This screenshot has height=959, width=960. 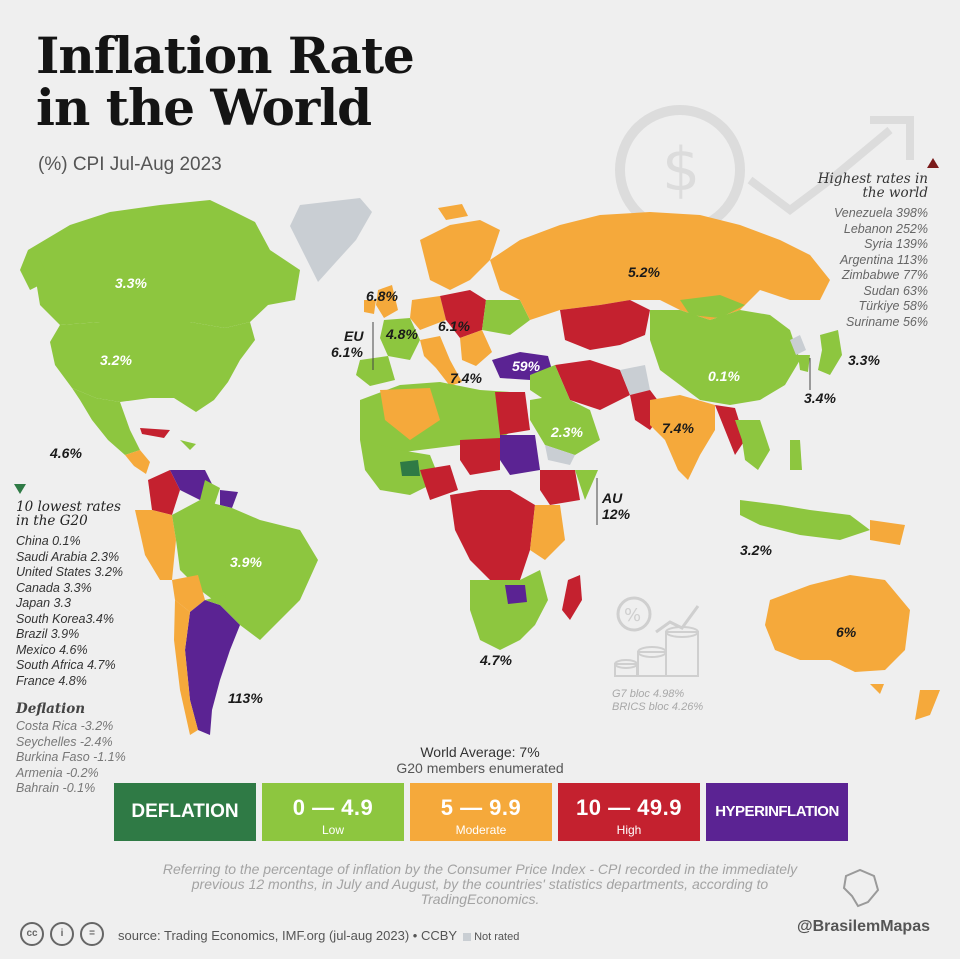 What do you see at coordinates (756, 550) in the screenshot?
I see `label-indonesia: 3.2%` at bounding box center [756, 550].